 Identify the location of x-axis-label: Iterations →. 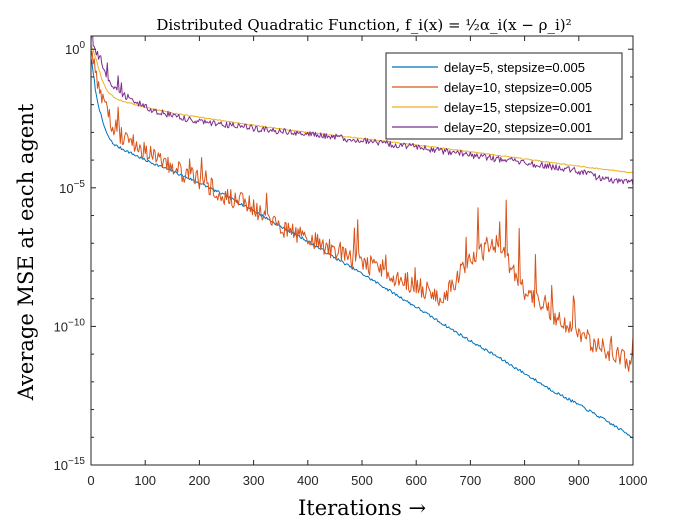
(362, 508).